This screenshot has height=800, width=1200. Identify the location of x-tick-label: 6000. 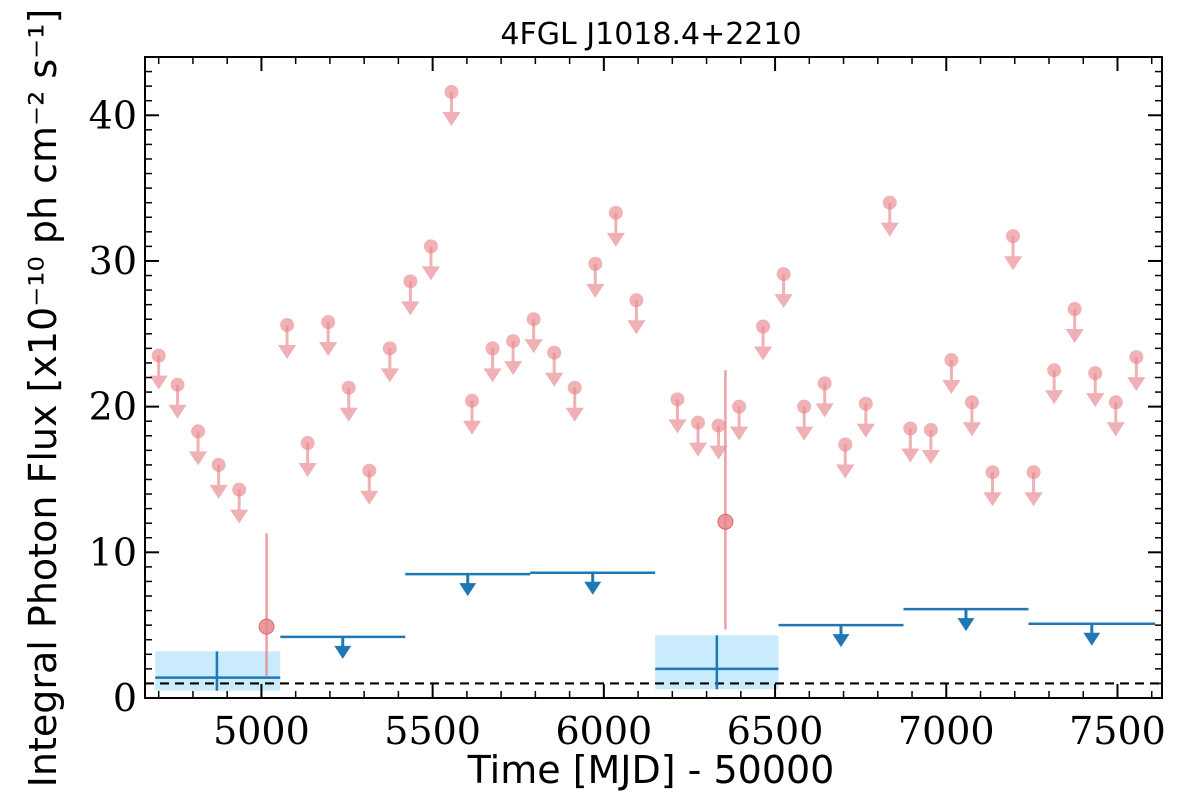
(603, 731).